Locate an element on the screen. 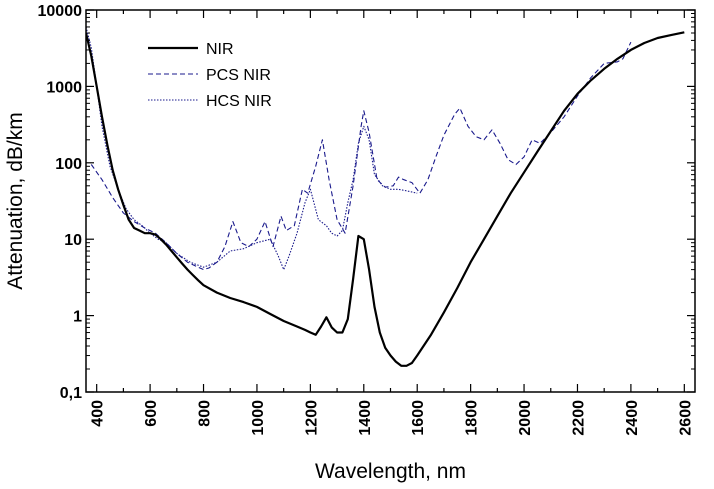 The width and height of the screenshot is (714, 489). y-tick-label: 10000 is located at coordinates (60, 11).